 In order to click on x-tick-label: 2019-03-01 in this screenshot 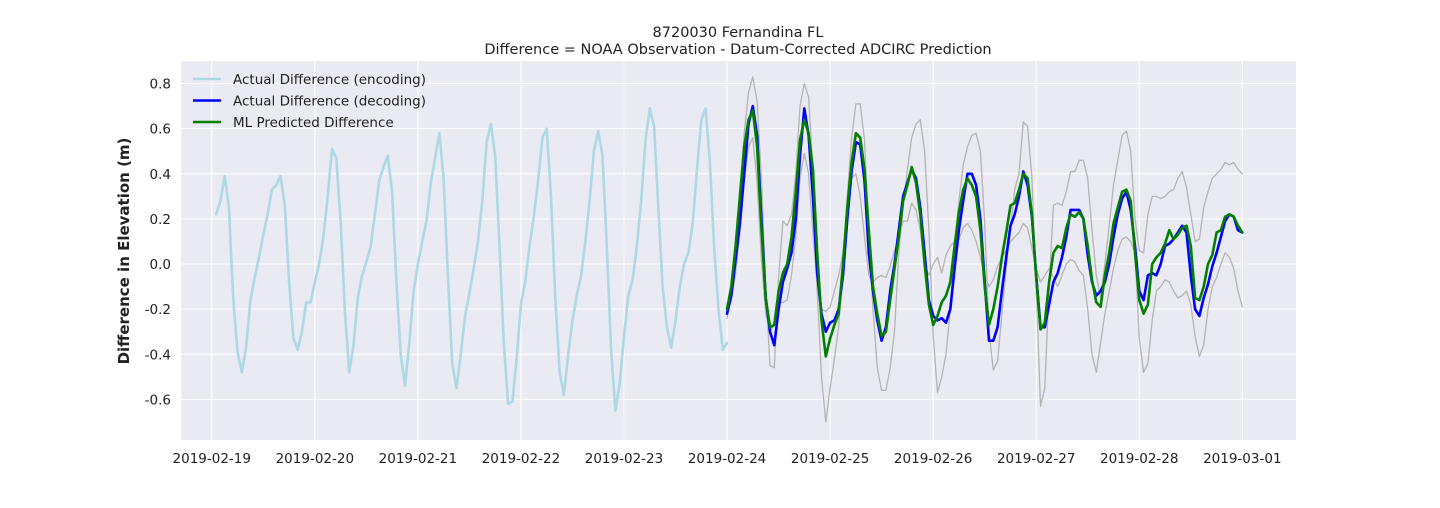, I will do `click(1242, 459)`.